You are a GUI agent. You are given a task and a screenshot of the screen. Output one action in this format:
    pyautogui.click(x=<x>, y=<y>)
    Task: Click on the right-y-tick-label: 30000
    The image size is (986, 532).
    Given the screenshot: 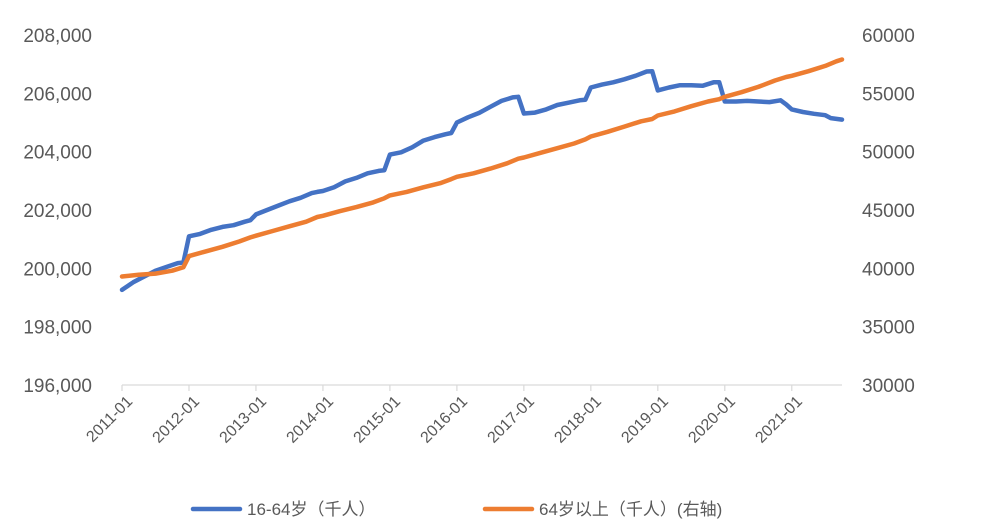 What is the action you would take?
    pyautogui.click(x=888, y=386)
    